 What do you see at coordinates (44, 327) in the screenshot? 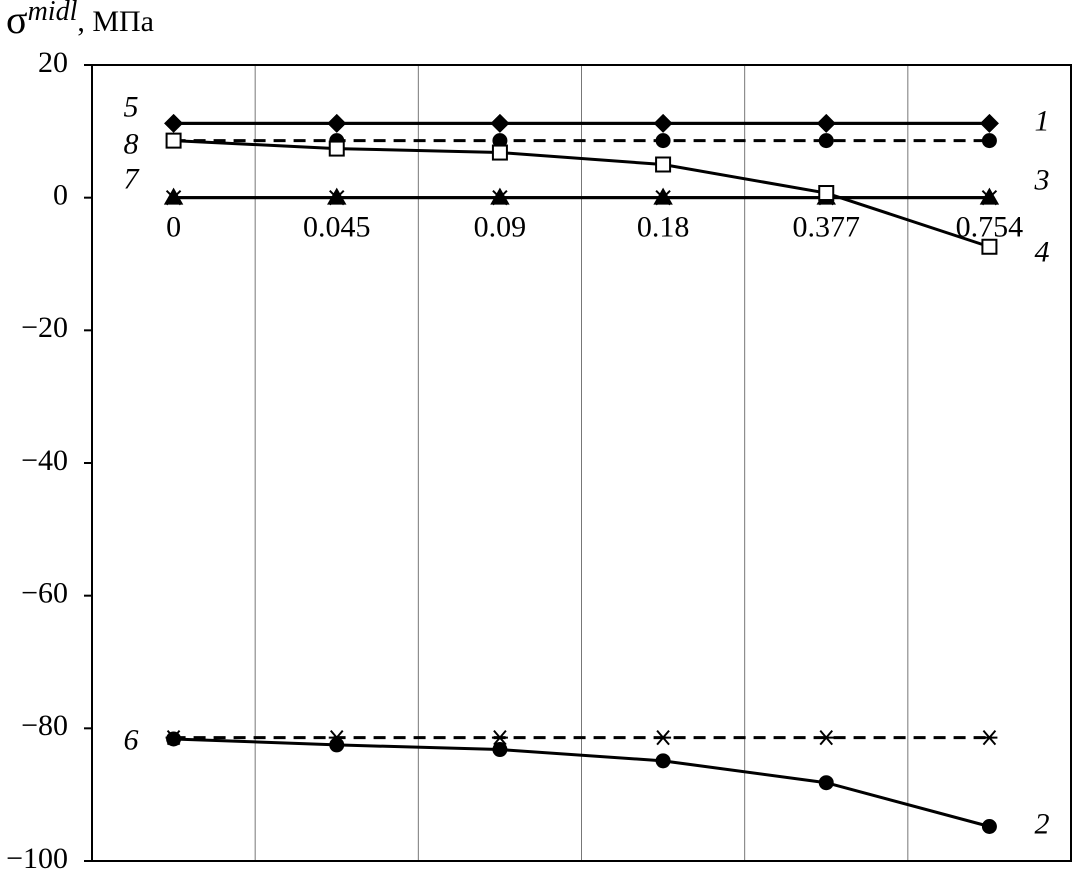
I see `y-tick-label: −20` at bounding box center [44, 327].